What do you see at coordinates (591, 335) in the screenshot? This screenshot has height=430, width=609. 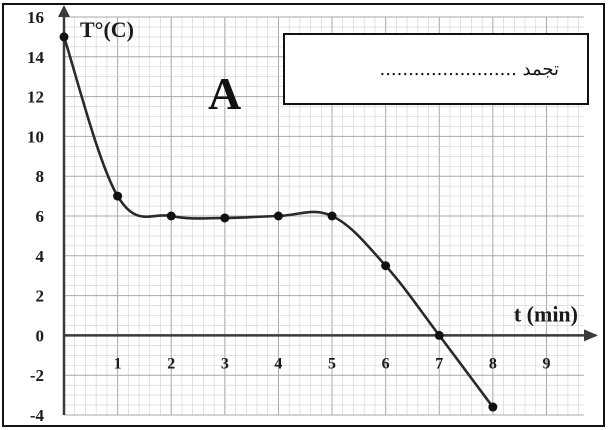 I see `x-axis-arrow` at bounding box center [591, 335].